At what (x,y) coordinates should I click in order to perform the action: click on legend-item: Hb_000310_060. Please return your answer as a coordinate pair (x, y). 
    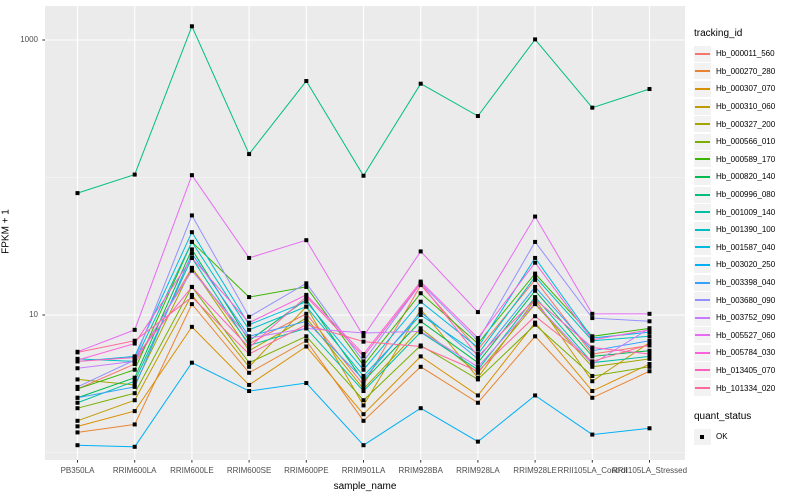
    Looking at the image, I should click on (747, 107).